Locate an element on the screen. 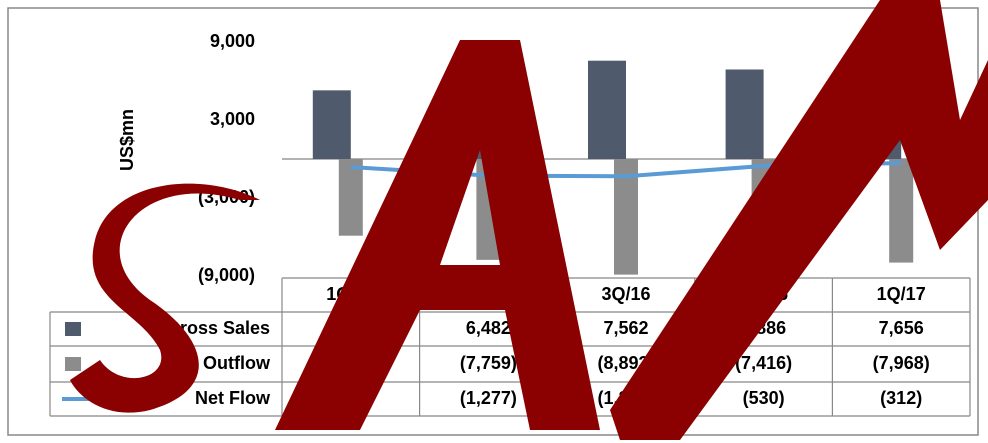  axis-label: US$mn is located at coordinates (127, 140).